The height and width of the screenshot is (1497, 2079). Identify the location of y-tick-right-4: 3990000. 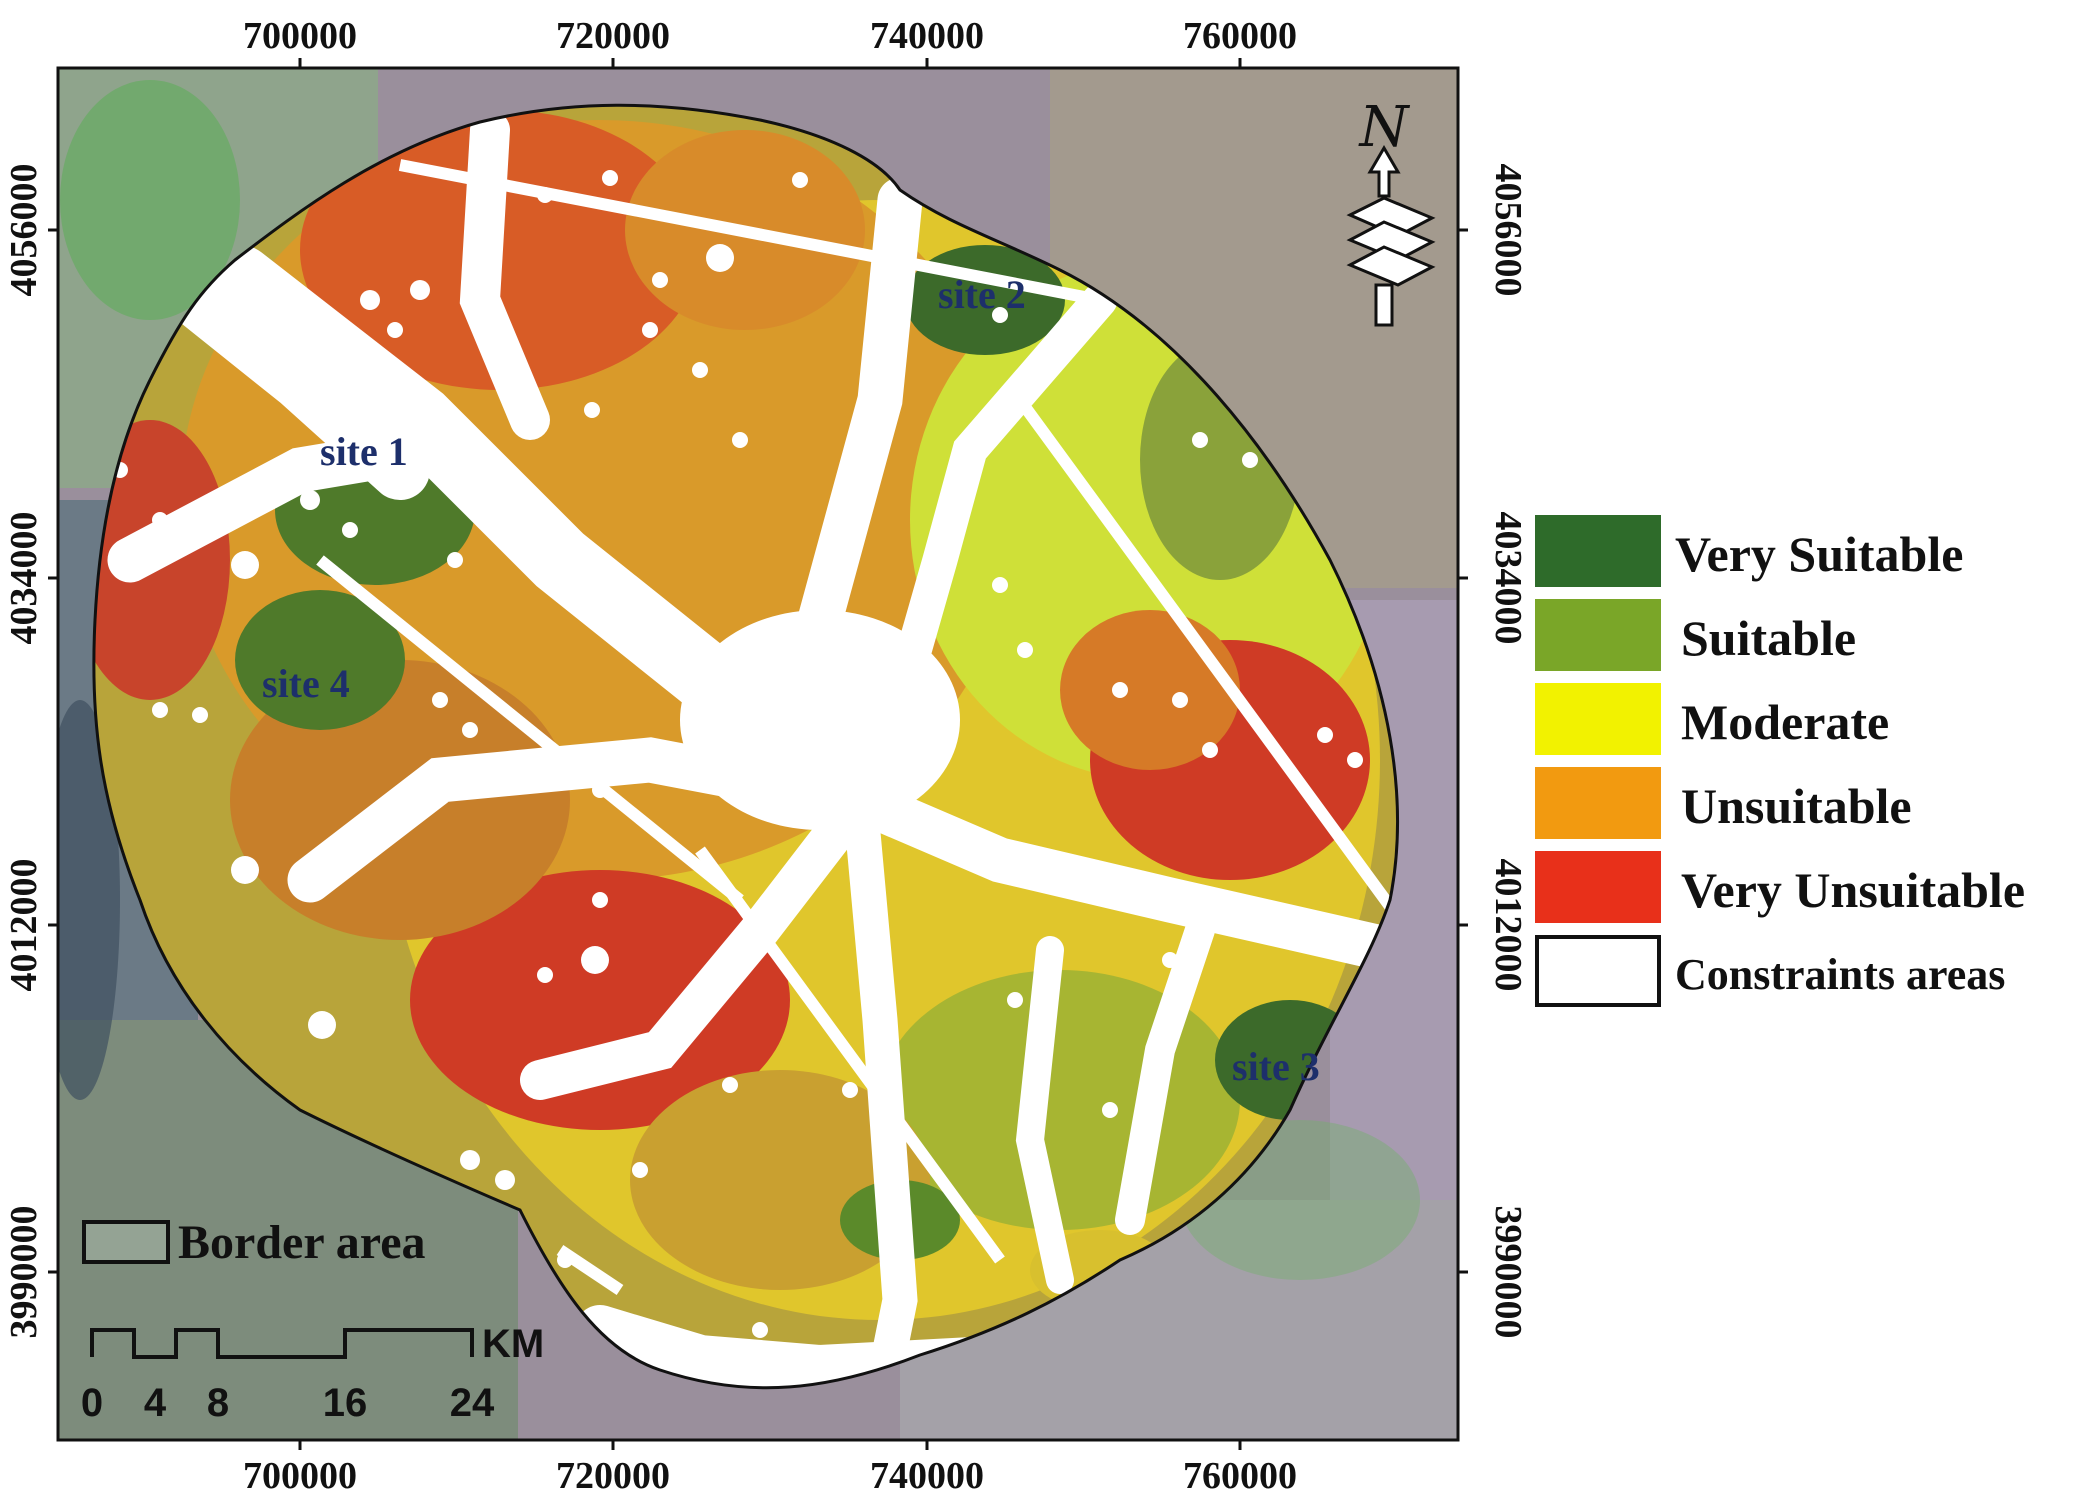
(1508, 1272).